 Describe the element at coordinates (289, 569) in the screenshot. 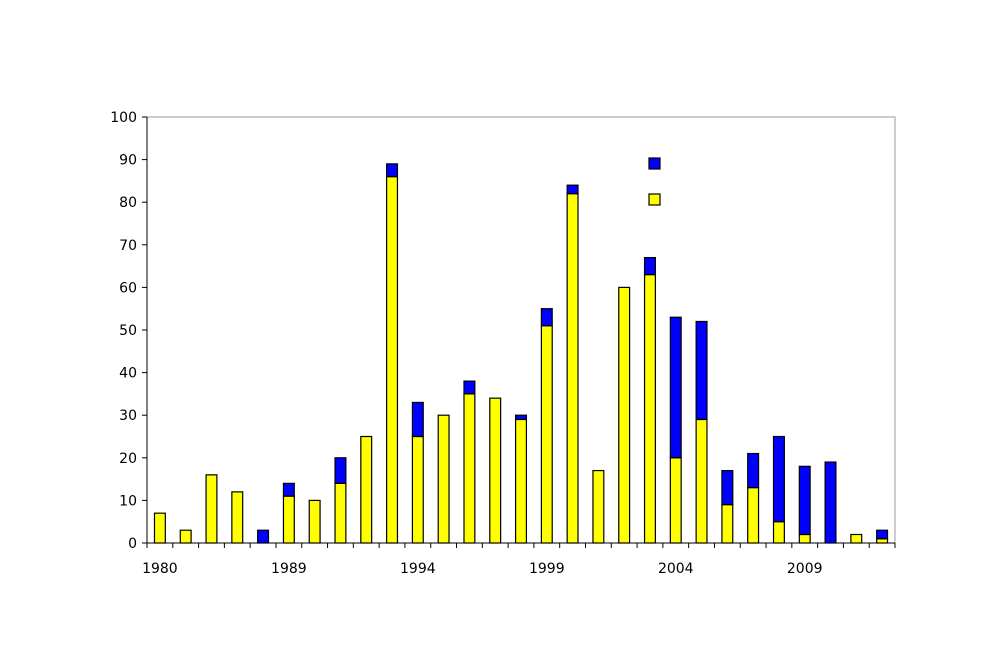

I see `x-tick-label: 1989` at that location.